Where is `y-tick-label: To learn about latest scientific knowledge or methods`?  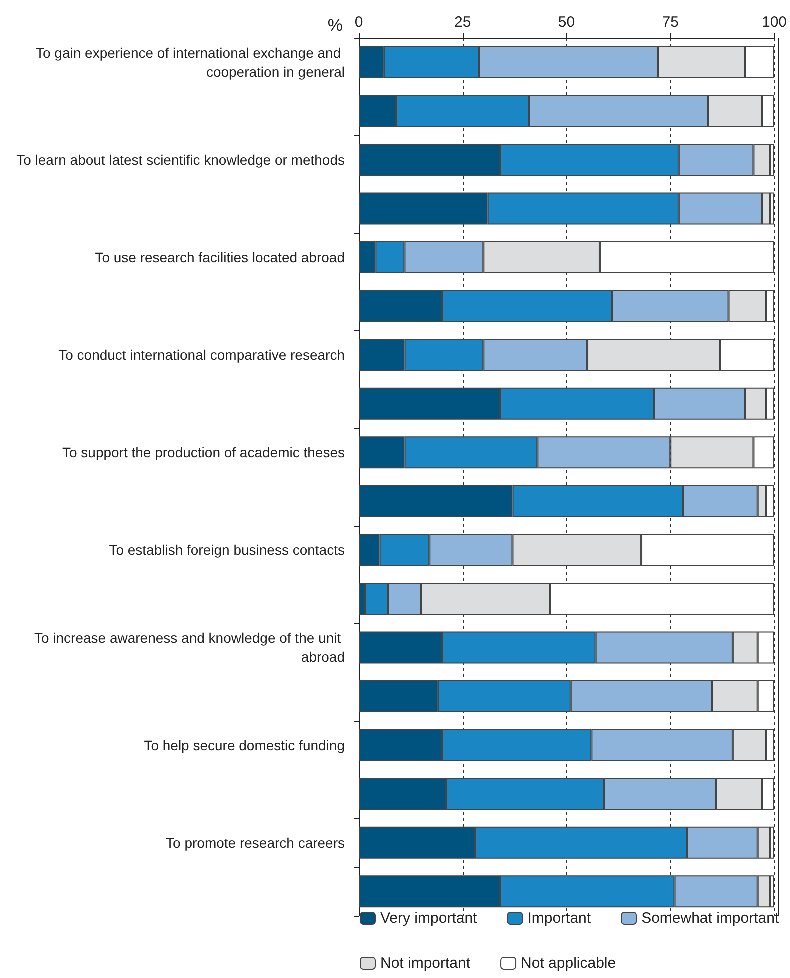 y-tick-label: To learn about latest scientific knowledge or methods is located at coordinates (180, 160).